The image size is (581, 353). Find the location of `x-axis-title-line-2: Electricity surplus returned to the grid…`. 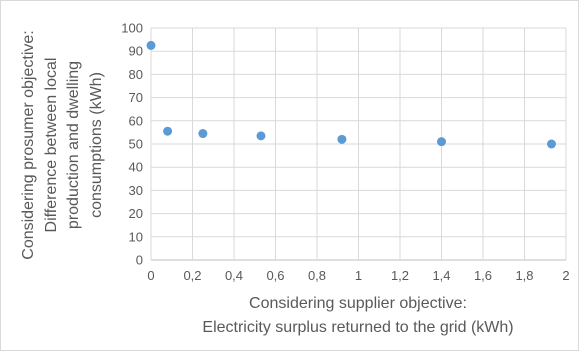

x-axis-title-line-2: Electricity surplus returned to the grid… is located at coordinates (357, 327).